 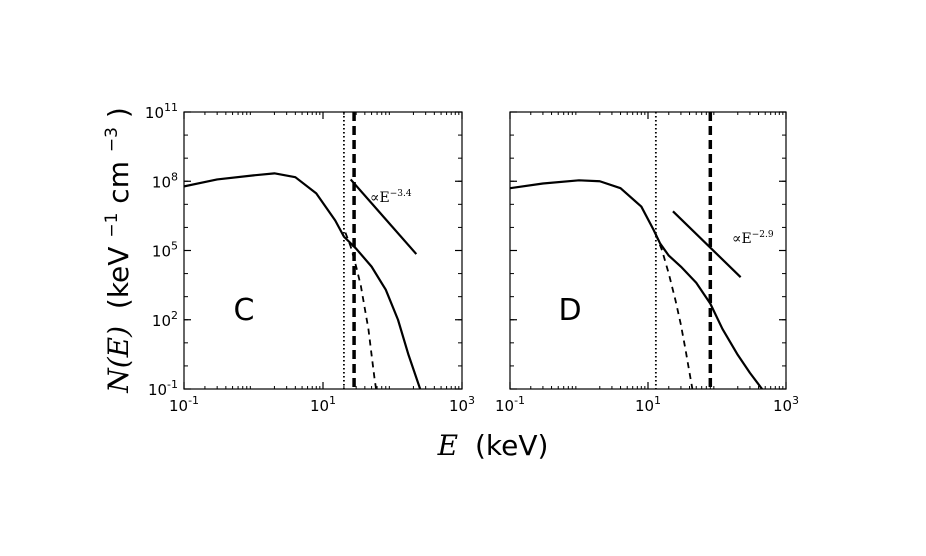 What do you see at coordinates (118, 278) in the screenshot?
I see `y-axis-label-unit-a: (keV` at bounding box center [118, 278].